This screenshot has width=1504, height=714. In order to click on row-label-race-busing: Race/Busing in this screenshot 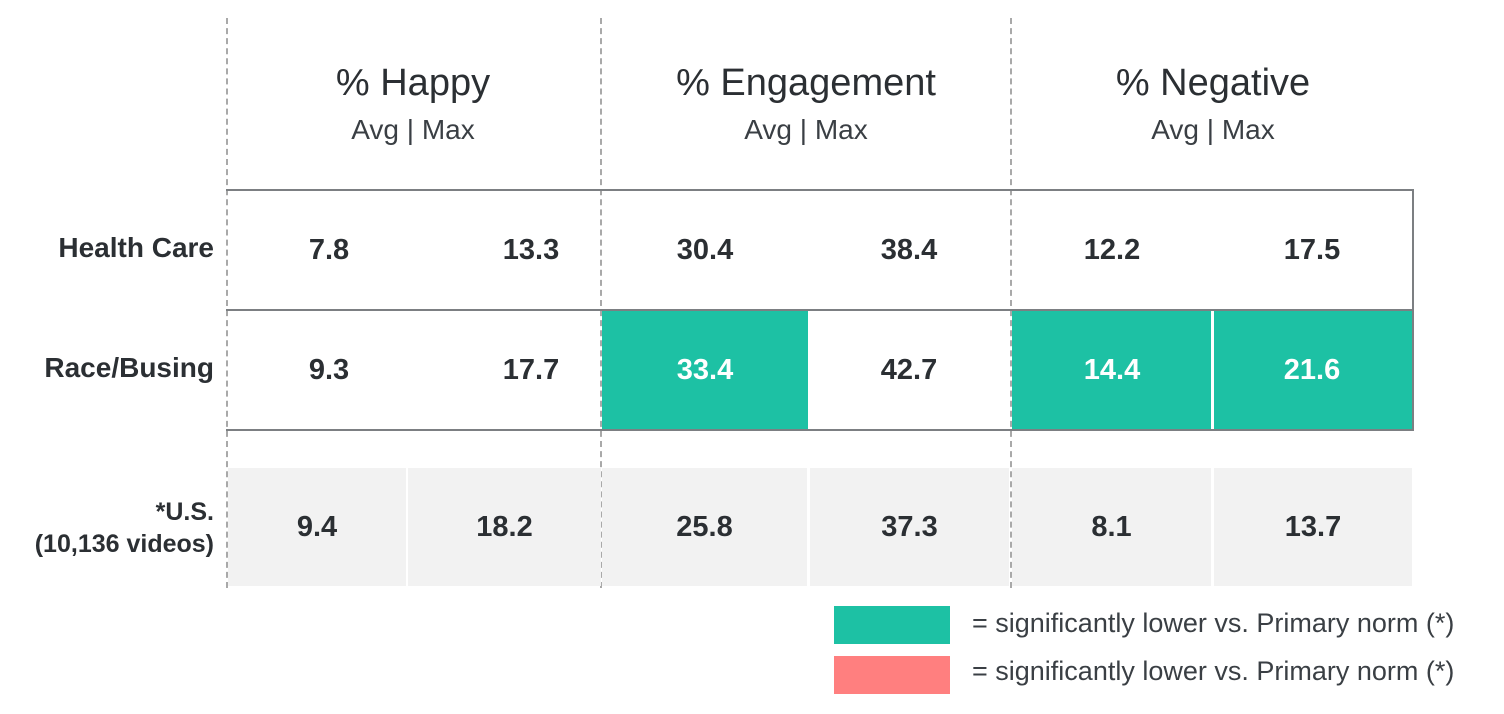, I will do `click(129, 367)`.